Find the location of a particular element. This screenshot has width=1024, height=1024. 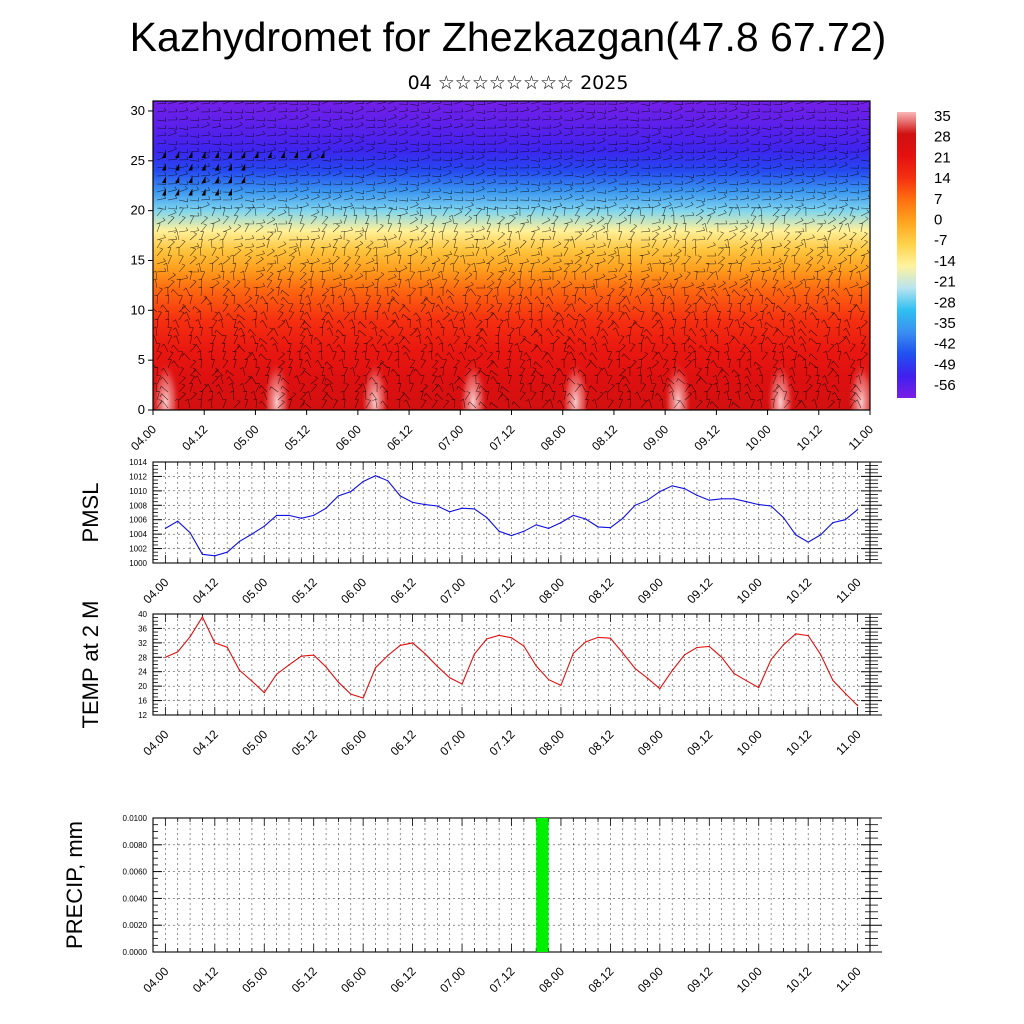

colorbar-label: -21 is located at coordinates (945, 282).